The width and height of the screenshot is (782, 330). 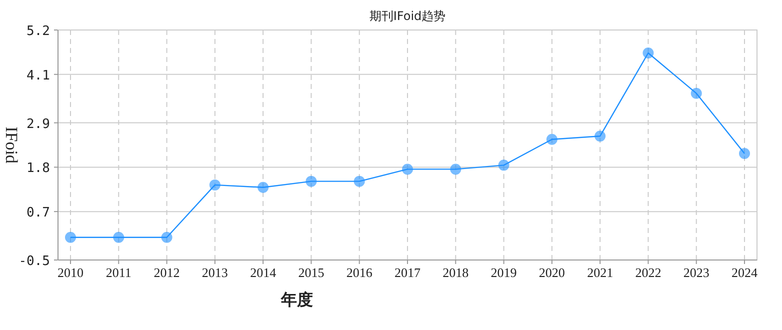 I want to click on y-tick-label: 1.8, so click(x=38, y=168).